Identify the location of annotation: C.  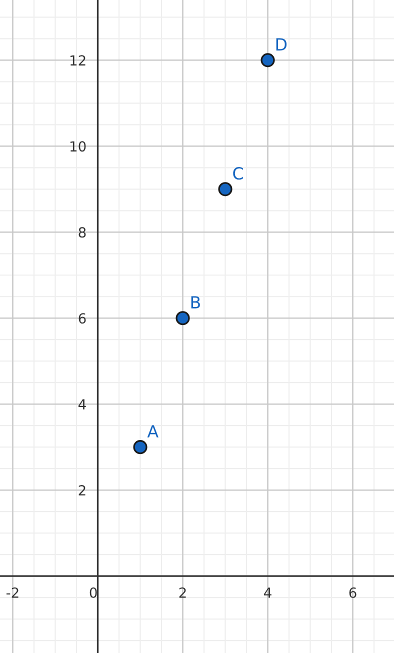
(238, 173).